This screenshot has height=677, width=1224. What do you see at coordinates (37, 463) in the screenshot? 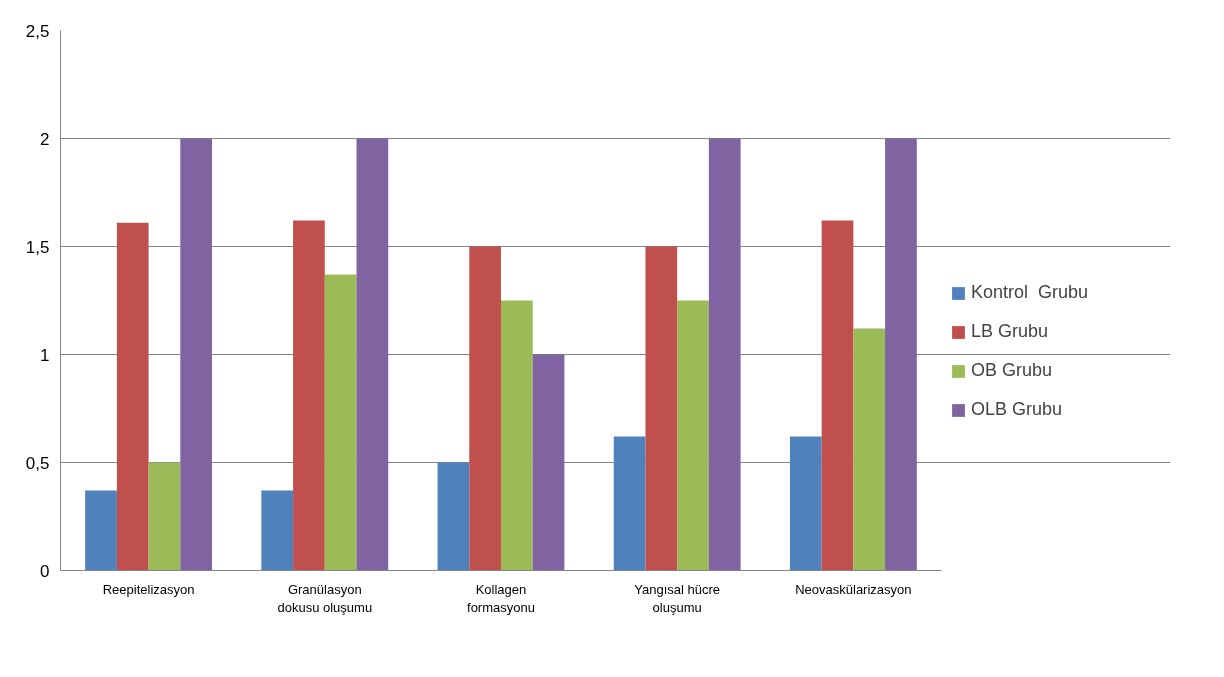
I see `y-tick-label: 0,5` at bounding box center [37, 463].